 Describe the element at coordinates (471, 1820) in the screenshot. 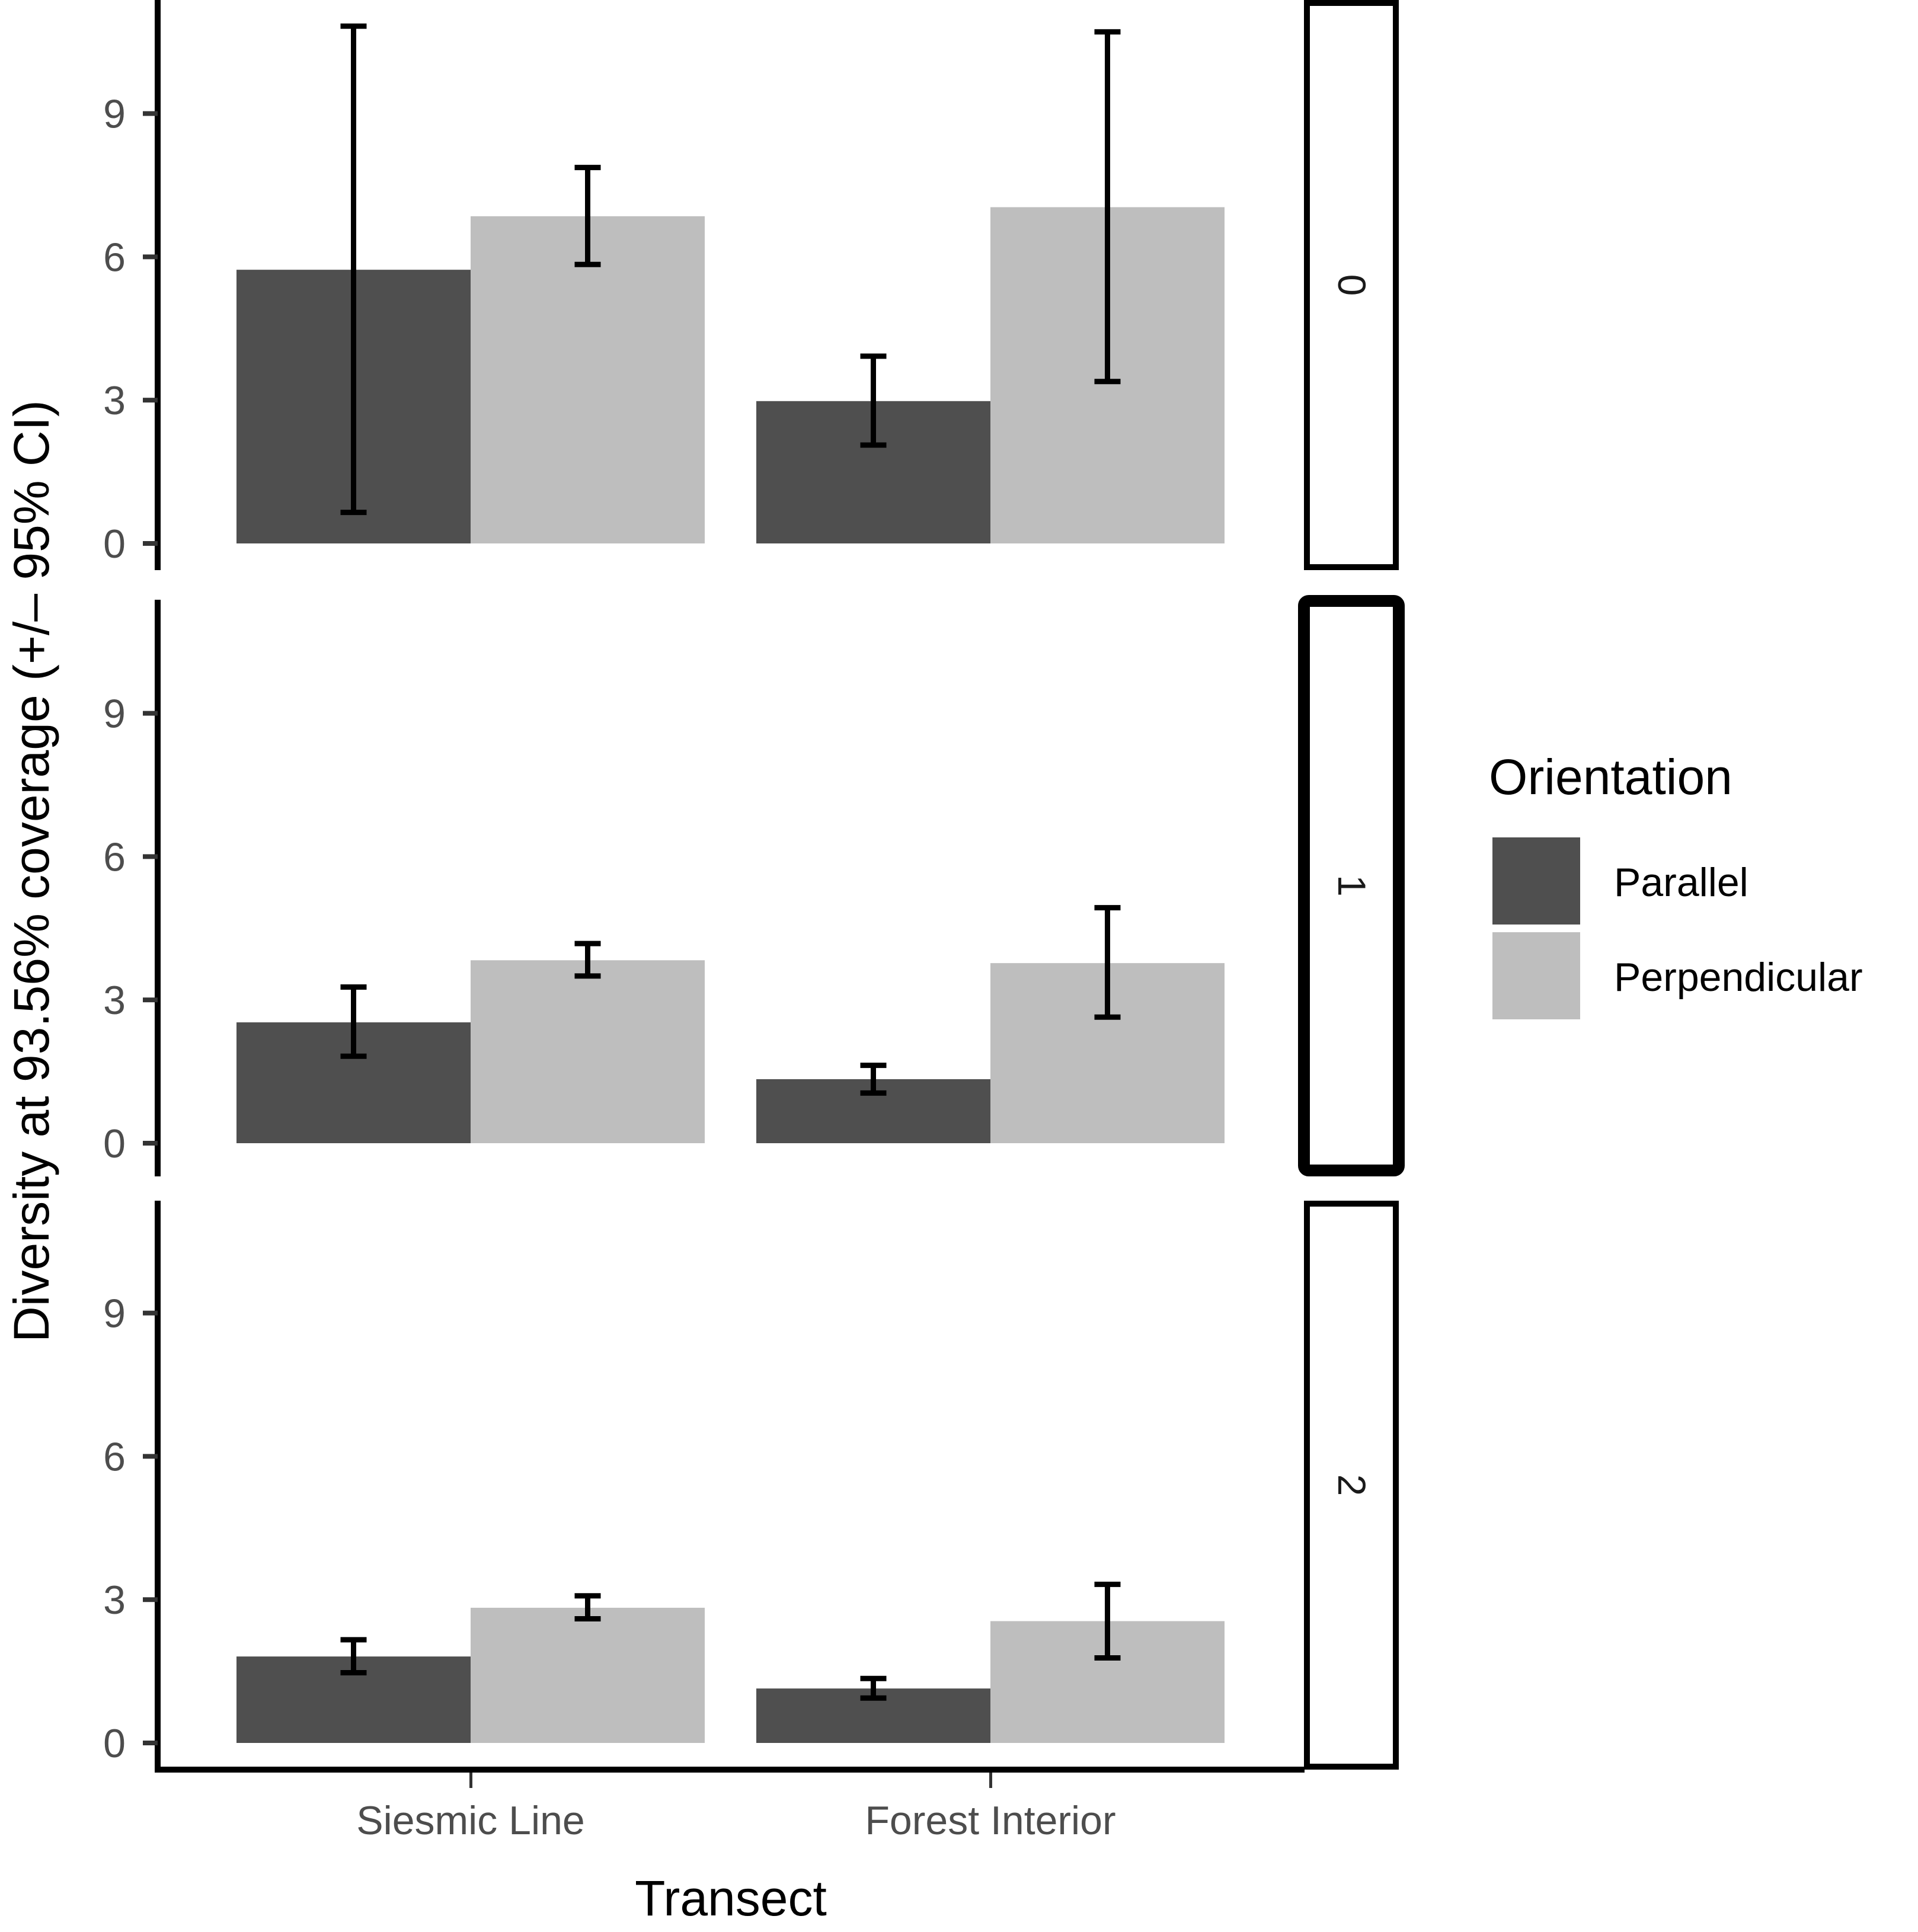

I see `x-tick-label-siesmic-line: Siesmic Line` at that location.